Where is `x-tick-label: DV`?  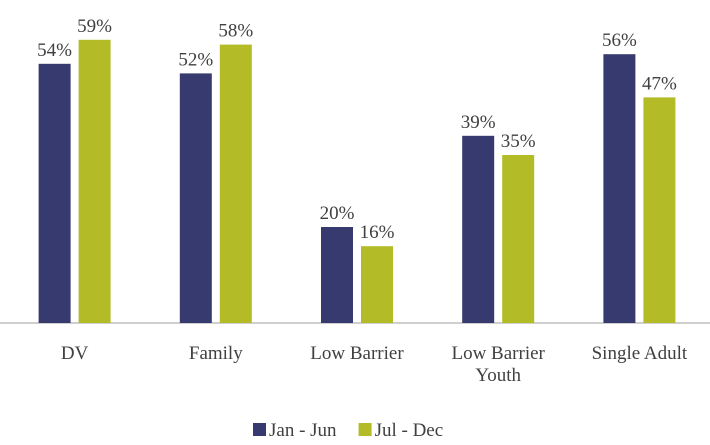 x-tick-label: DV is located at coordinates (74, 353).